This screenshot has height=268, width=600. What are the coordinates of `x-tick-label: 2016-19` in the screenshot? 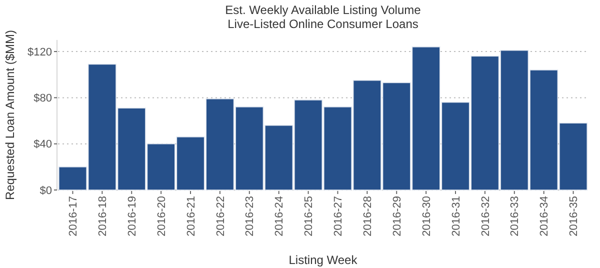 It's located at (132, 216).